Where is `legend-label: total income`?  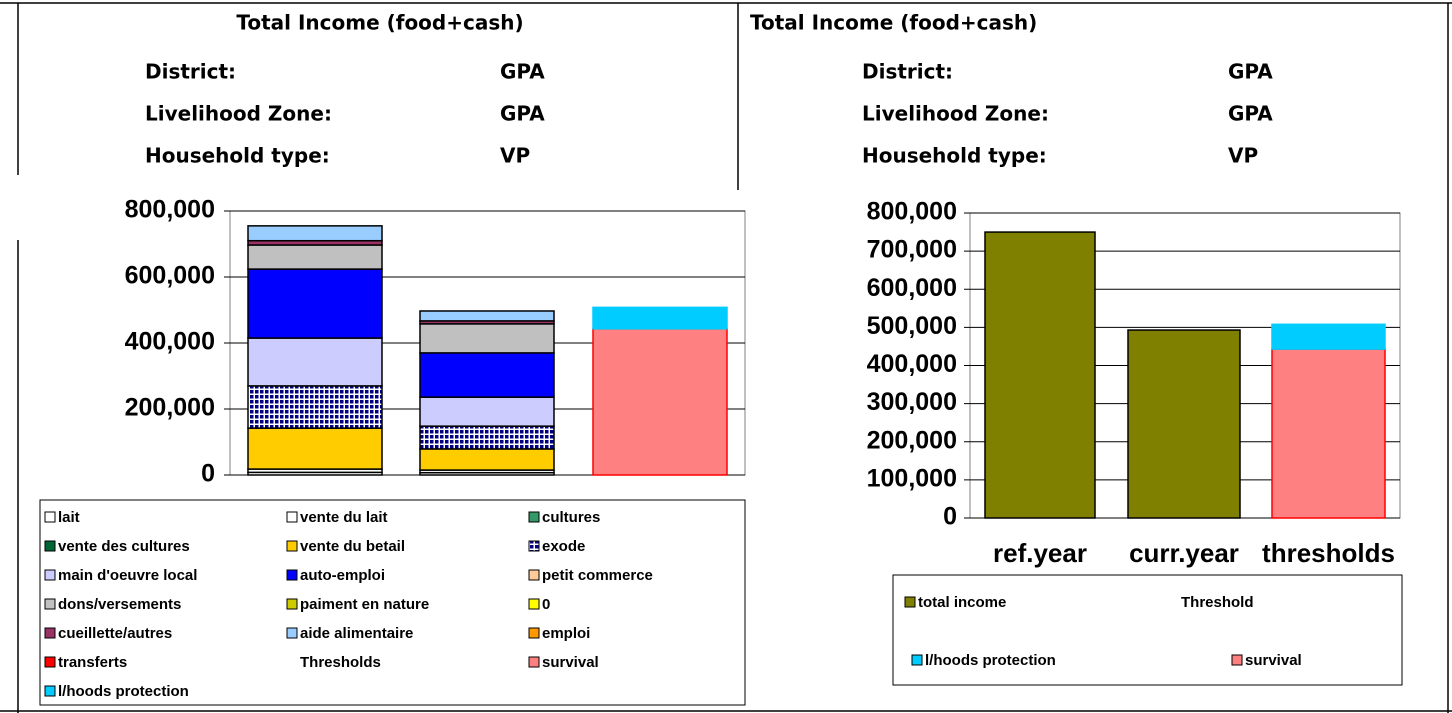 legend-label: total income is located at coordinates (962, 602).